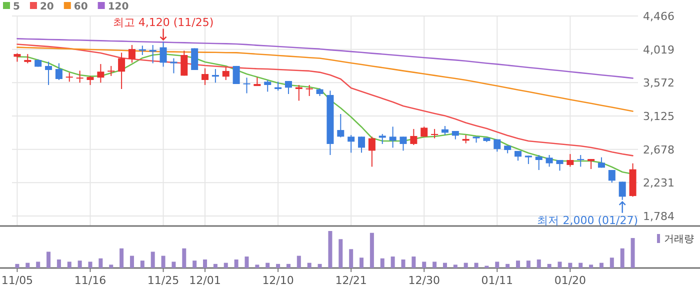 This screenshot has width=700, height=289. What do you see at coordinates (497, 280) in the screenshot?
I see `x-tick-label: 01/11` at bounding box center [497, 280].